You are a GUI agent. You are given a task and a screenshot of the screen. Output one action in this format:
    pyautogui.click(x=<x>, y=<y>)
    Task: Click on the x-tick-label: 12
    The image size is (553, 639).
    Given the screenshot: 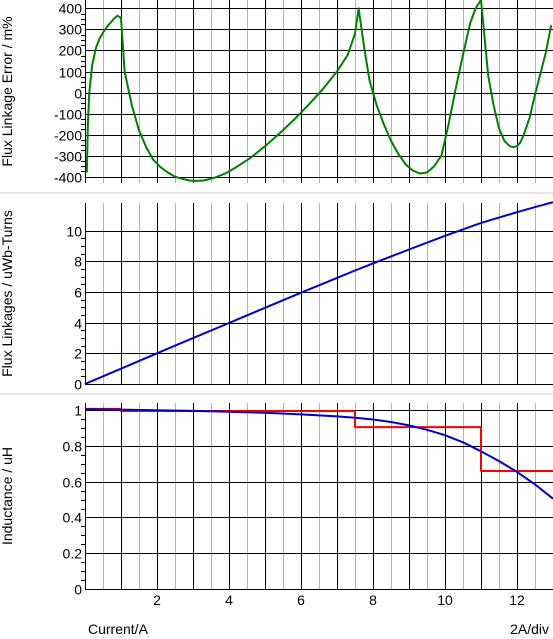 What is the action you would take?
    pyautogui.click(x=517, y=600)
    